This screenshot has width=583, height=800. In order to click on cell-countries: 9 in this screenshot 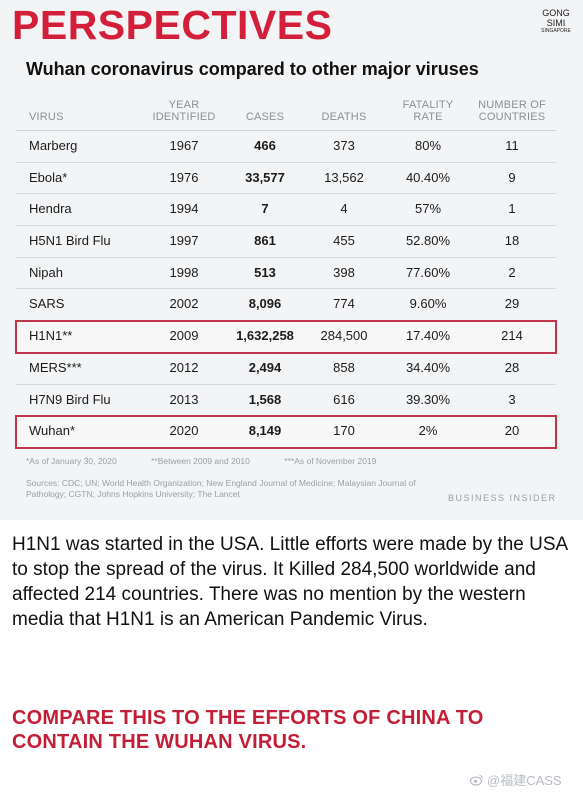, I will do `click(512, 177)`.